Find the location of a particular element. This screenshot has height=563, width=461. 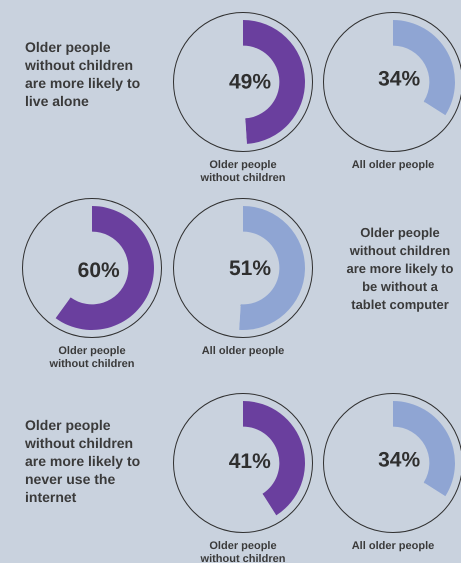

data-label: 49% is located at coordinates (250, 82).